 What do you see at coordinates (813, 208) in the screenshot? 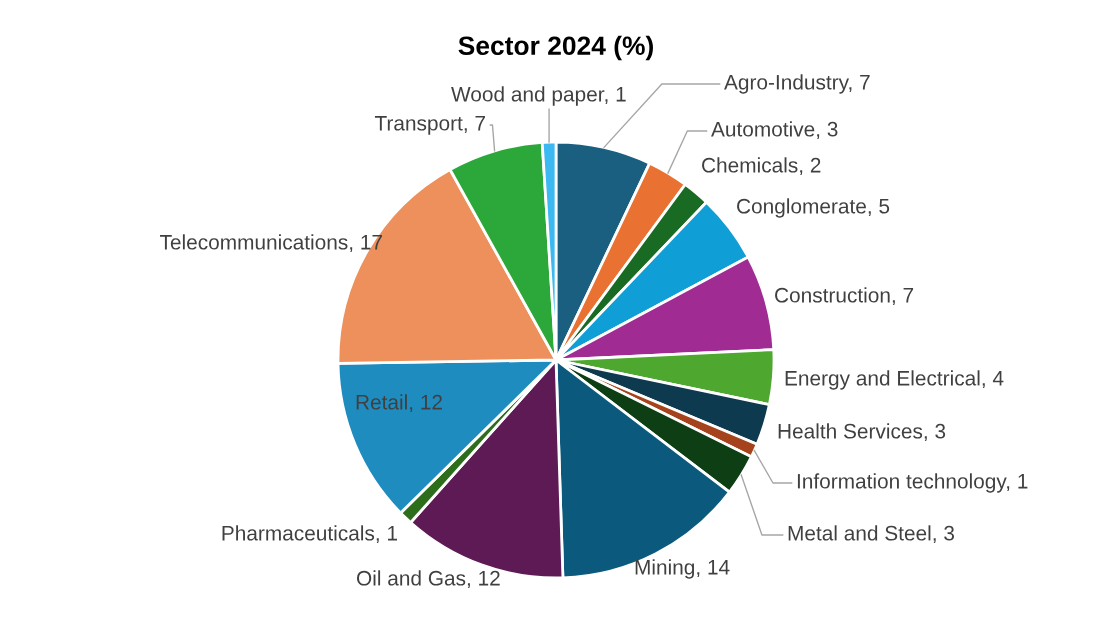
I see `slice-label: Conglomerate, 5` at bounding box center [813, 208].